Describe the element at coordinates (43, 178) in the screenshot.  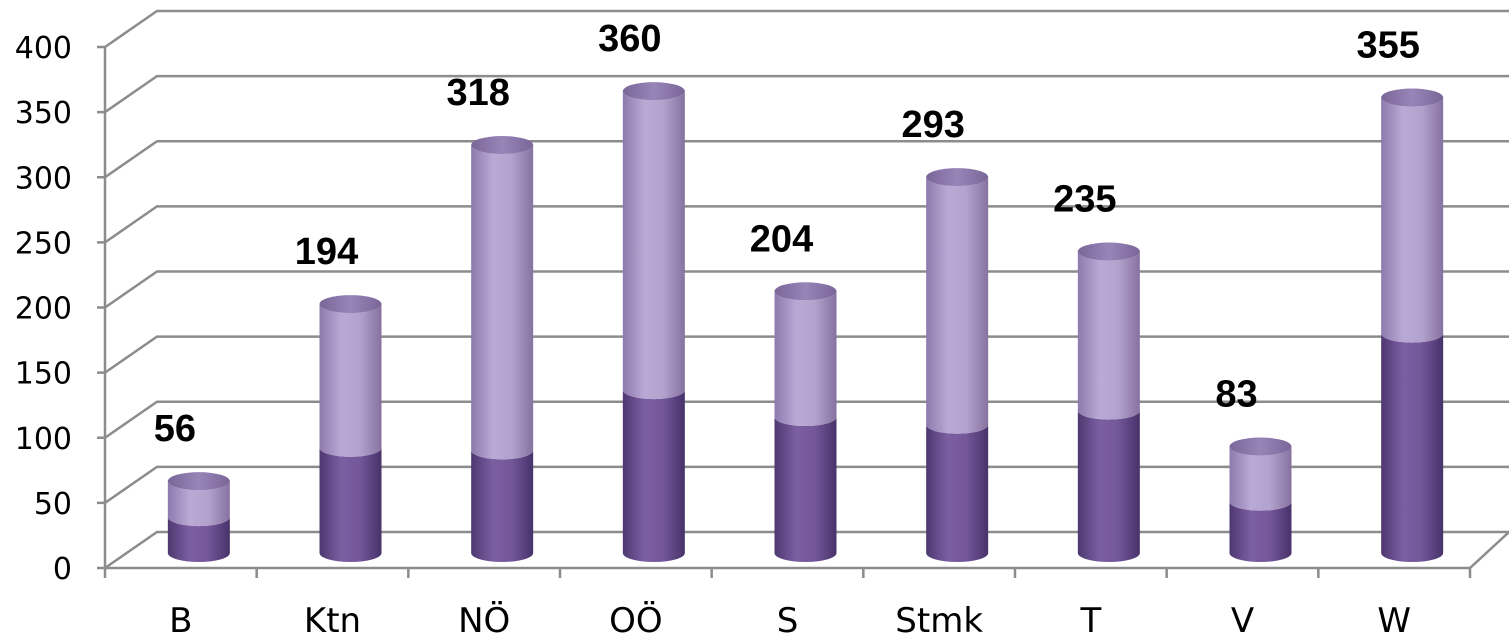
I see `y-tick-label-300: 300` at that location.